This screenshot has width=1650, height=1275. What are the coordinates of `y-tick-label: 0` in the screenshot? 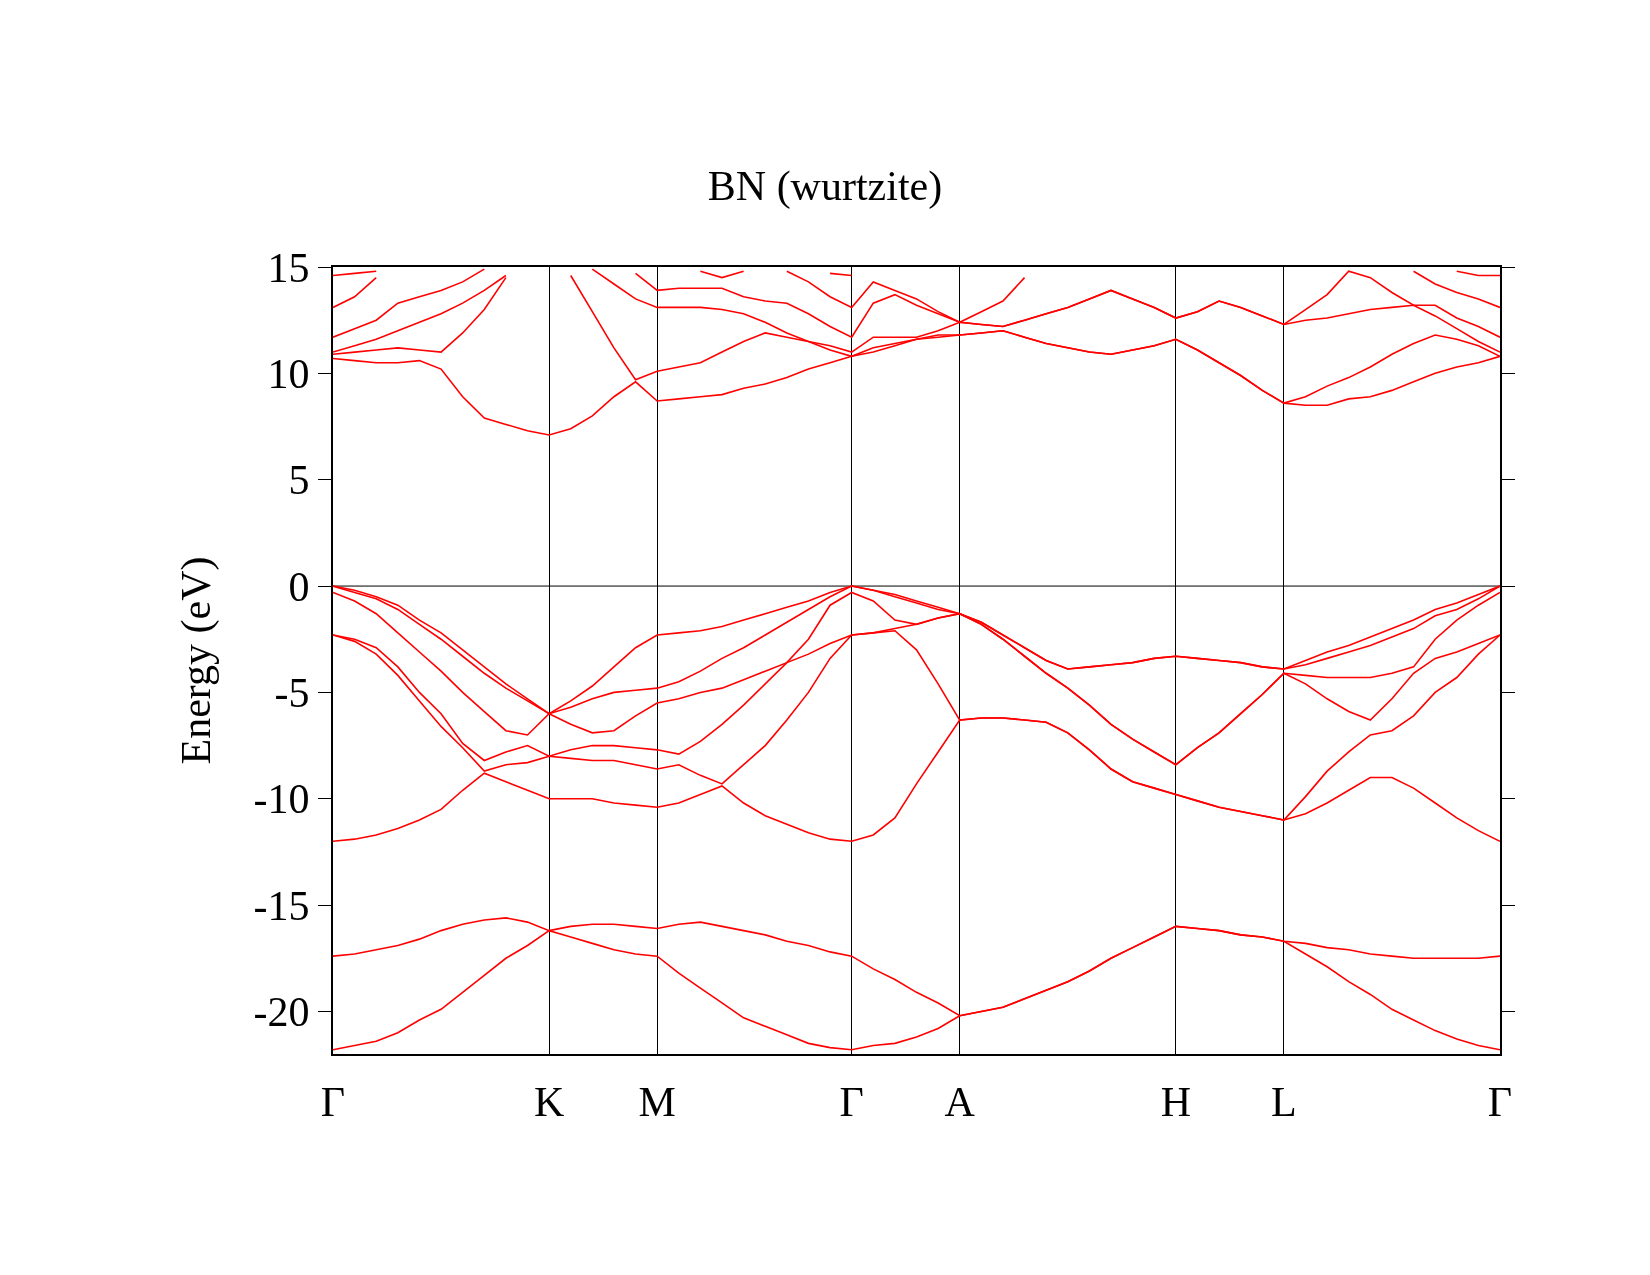 It's located at (299, 586).